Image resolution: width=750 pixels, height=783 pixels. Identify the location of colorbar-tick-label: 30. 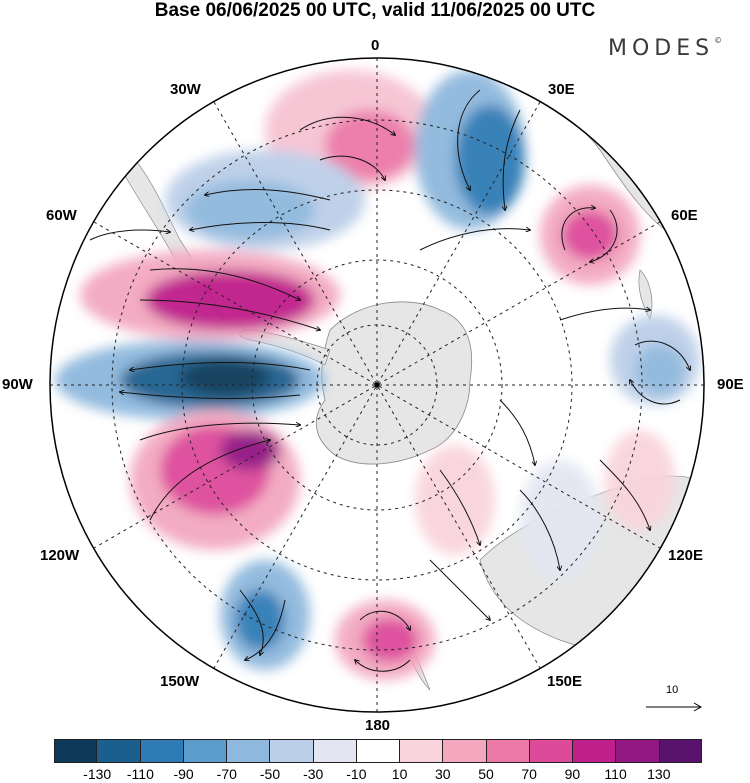
(443, 774).